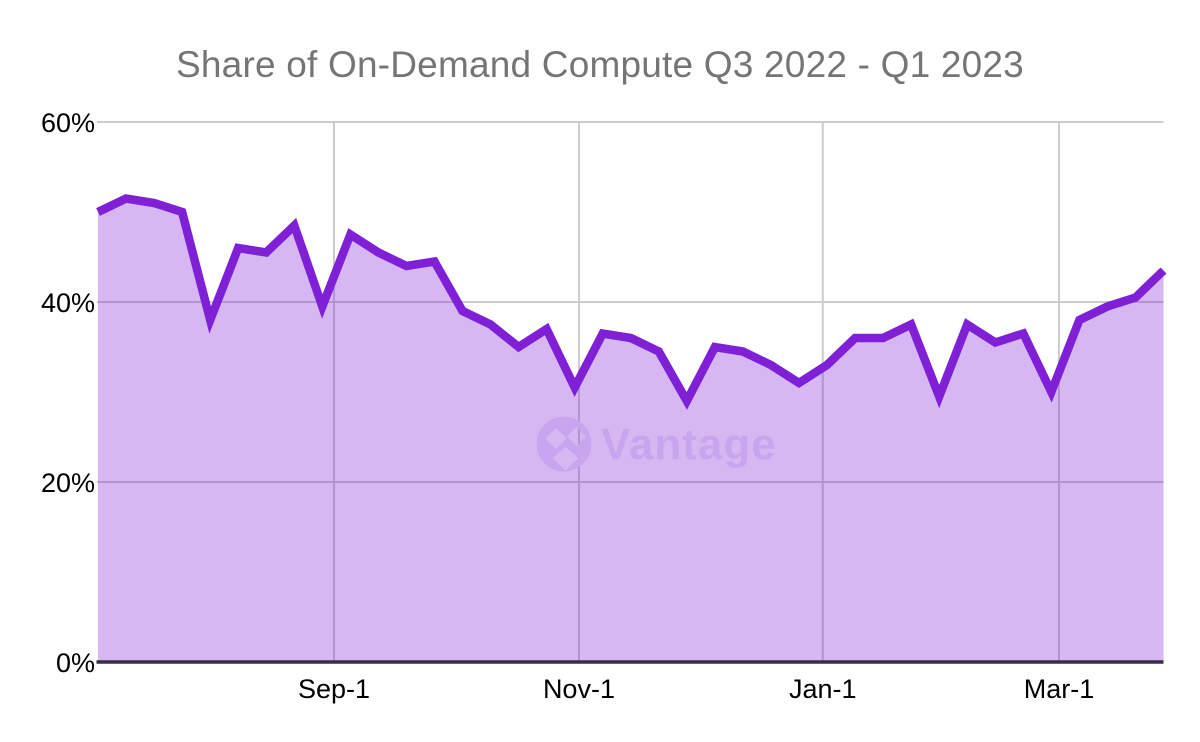 Image resolution: width=1200 pixels, height=742 pixels. I want to click on y-axis-labels: 0% 20% 40% 60%, so click(68, 393).